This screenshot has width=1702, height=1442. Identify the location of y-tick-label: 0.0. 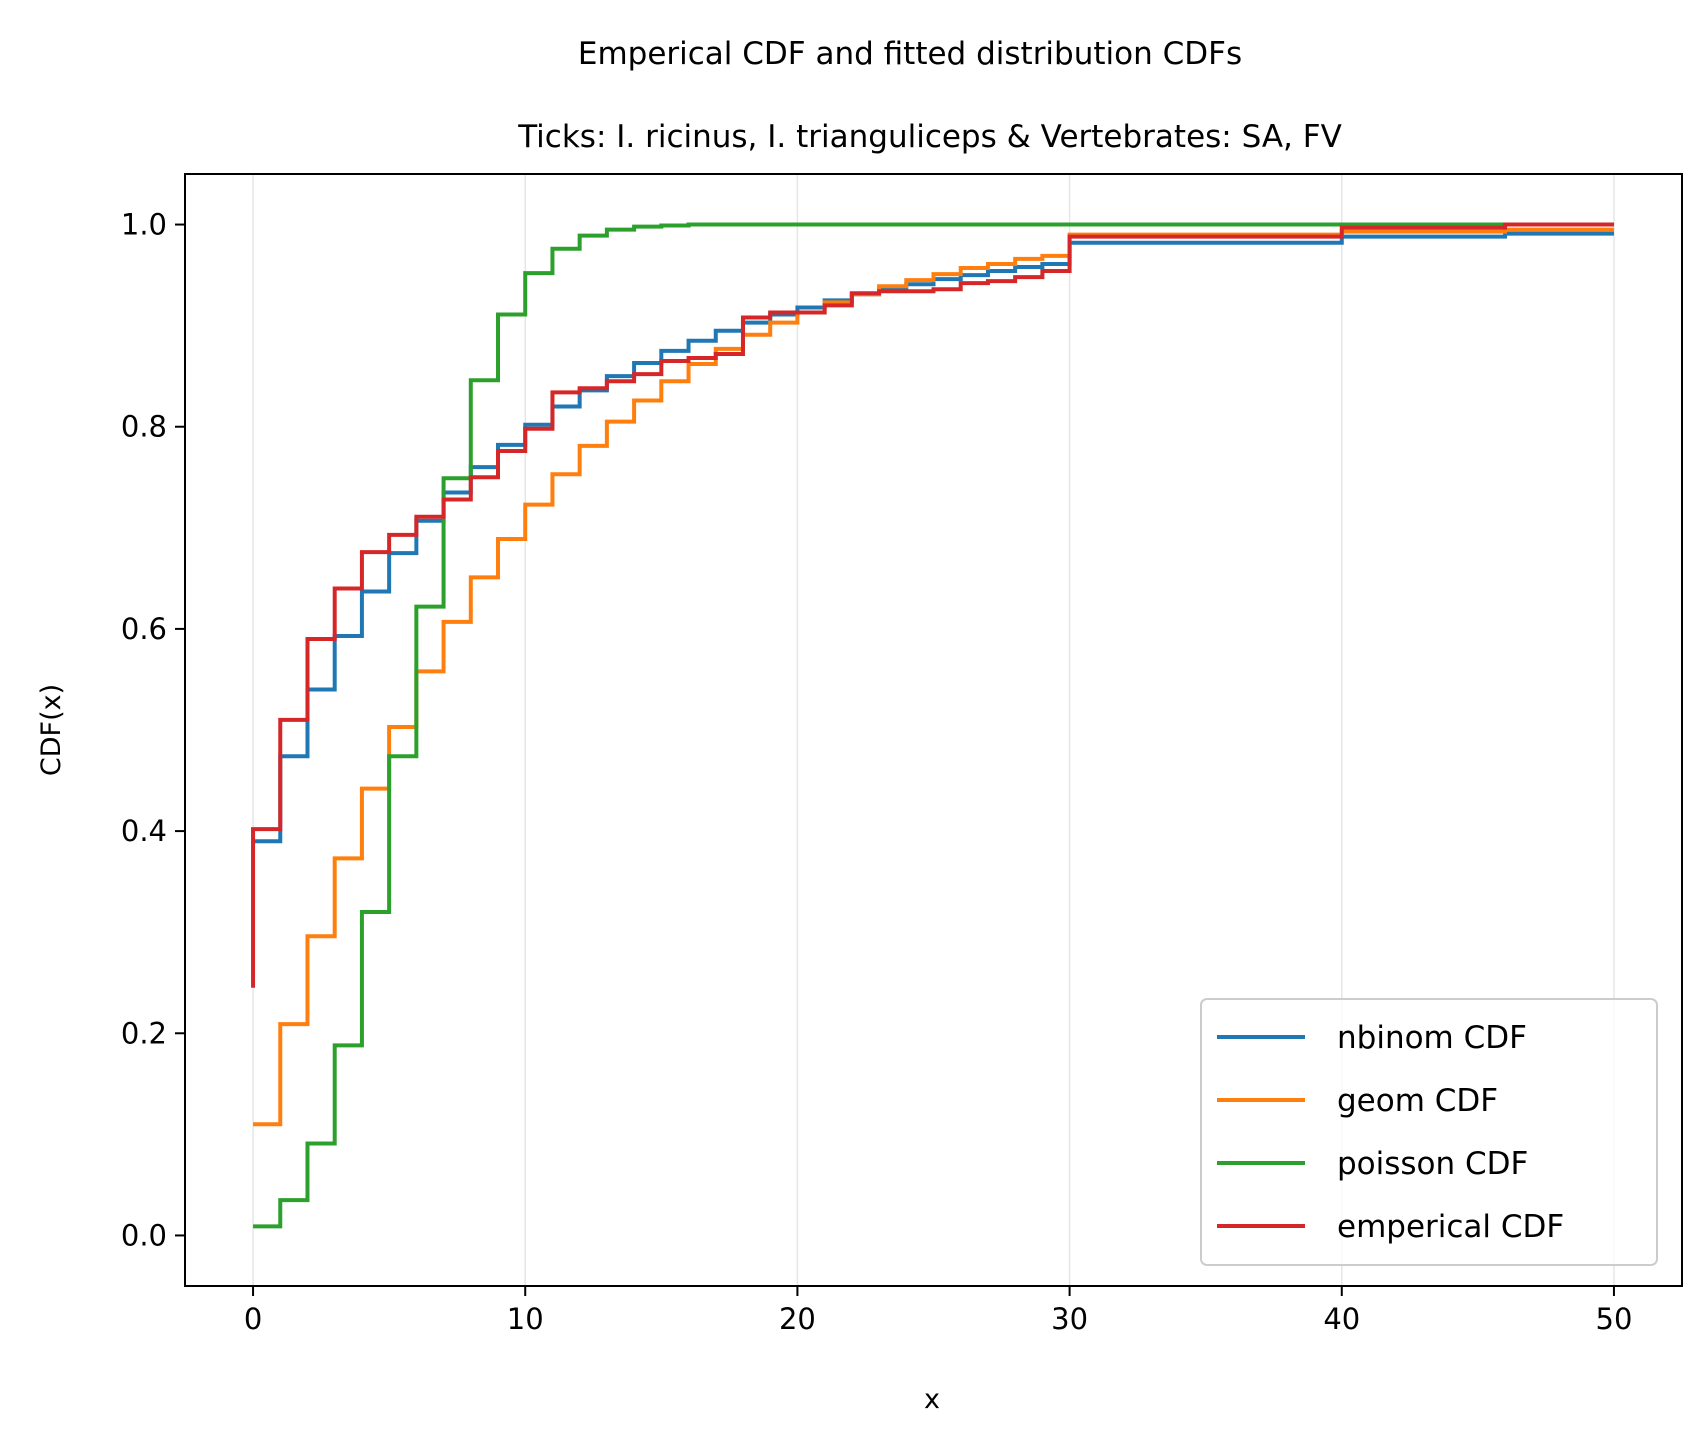
(144, 1235).